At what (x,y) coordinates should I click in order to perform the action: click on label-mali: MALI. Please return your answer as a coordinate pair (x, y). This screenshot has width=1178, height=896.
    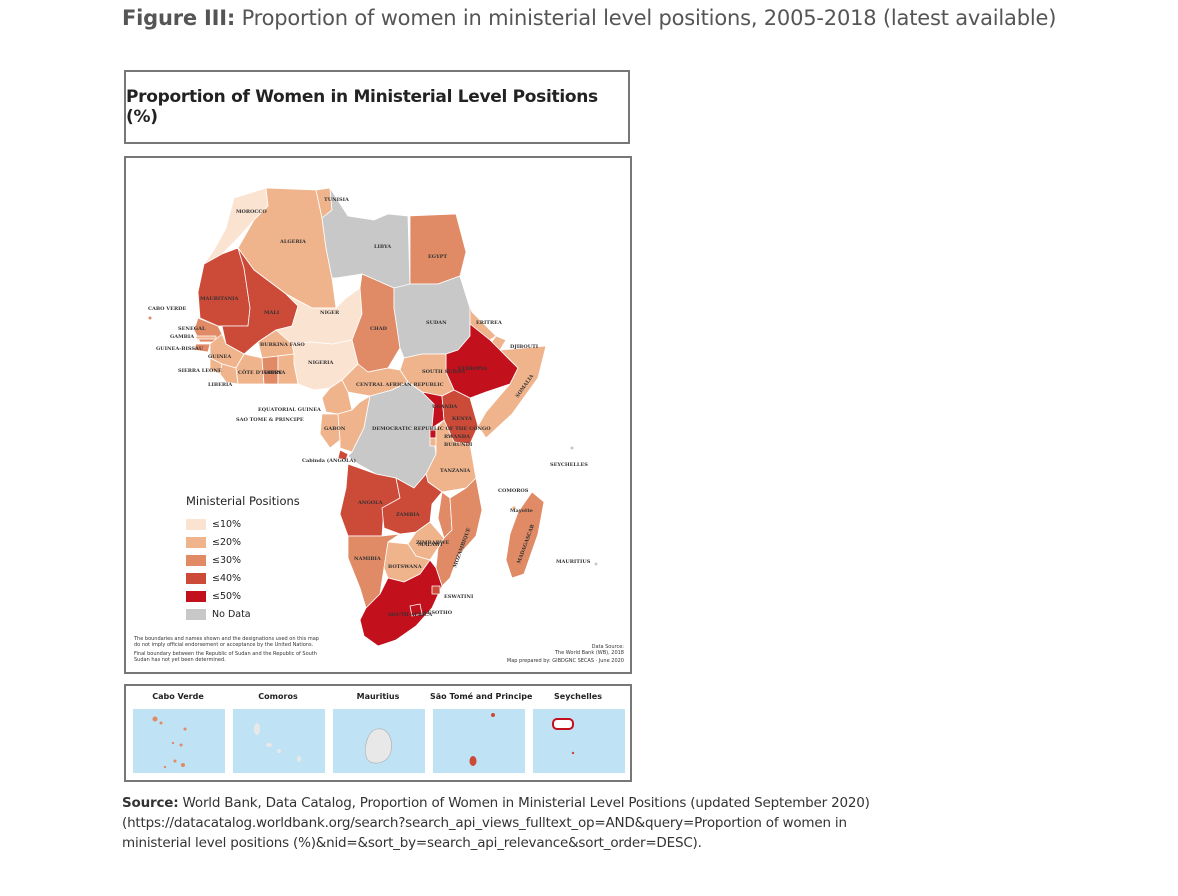
    Looking at the image, I should click on (272, 313).